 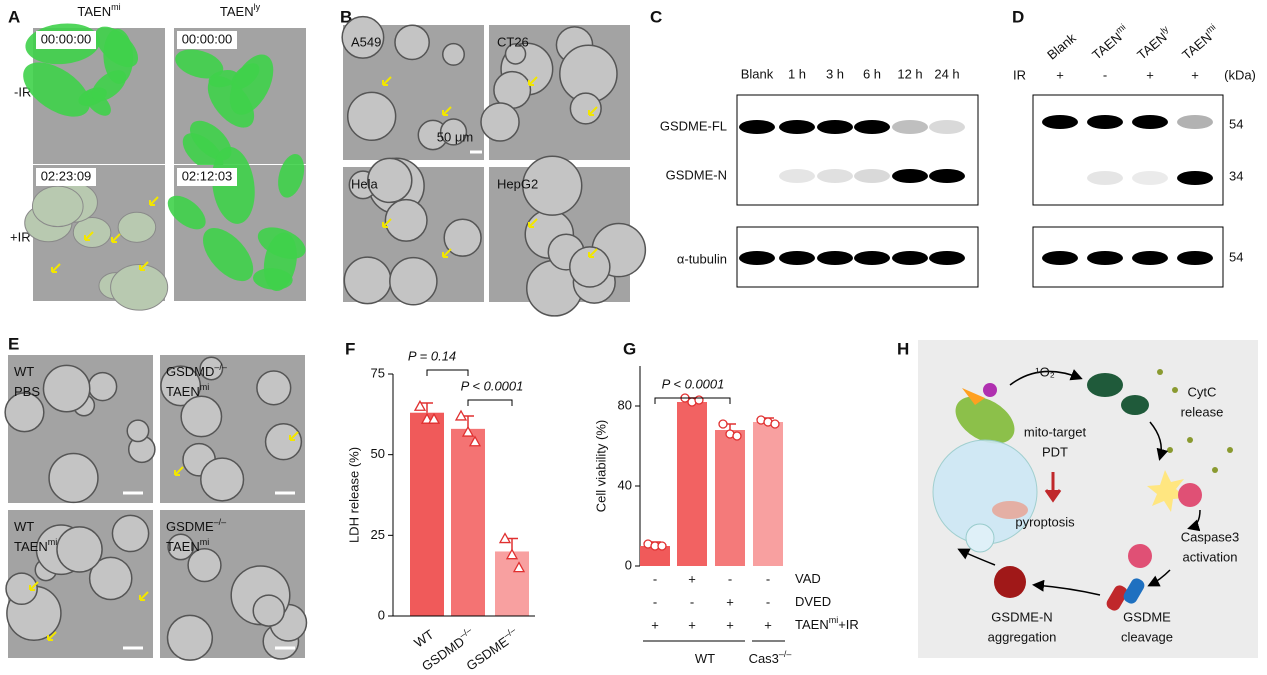 I want to click on diagram-label: cleavage, so click(x=1147, y=636).